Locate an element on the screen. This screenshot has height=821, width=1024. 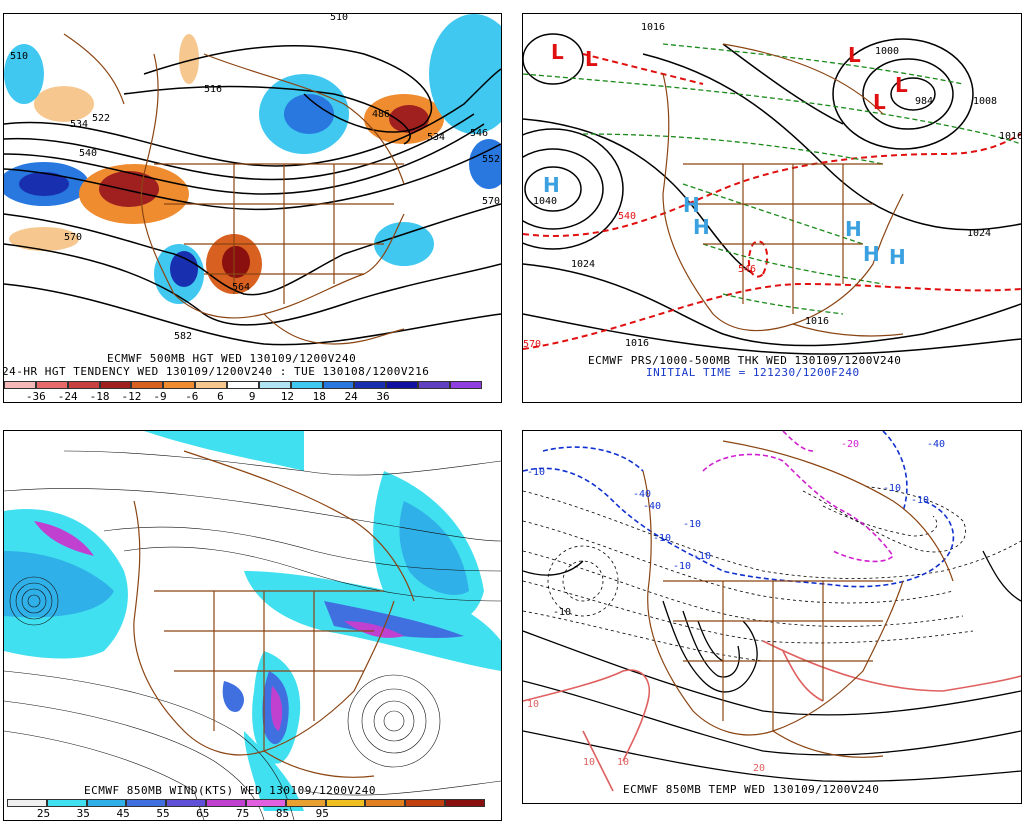
svg-text: 1016 is located at coordinates (637, 343).